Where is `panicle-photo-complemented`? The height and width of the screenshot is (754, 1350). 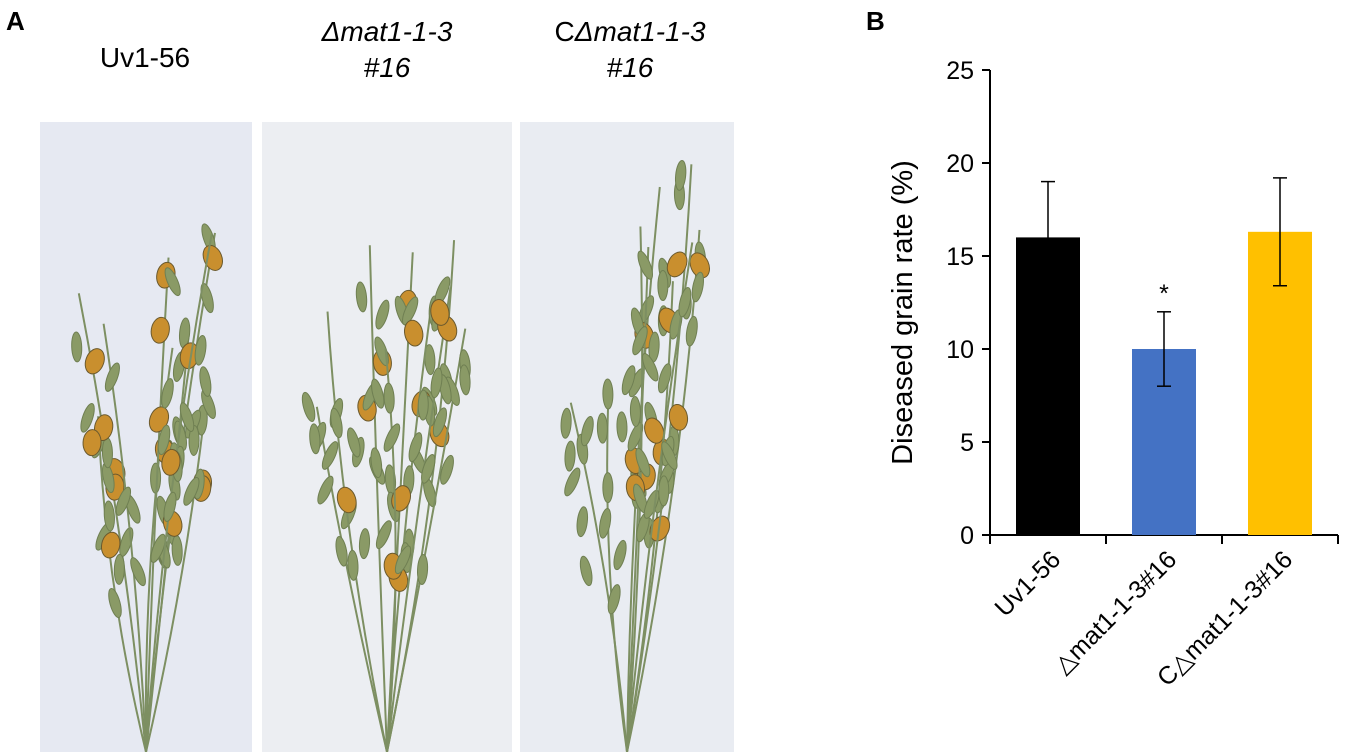 panicle-photo-complemented is located at coordinates (627, 437).